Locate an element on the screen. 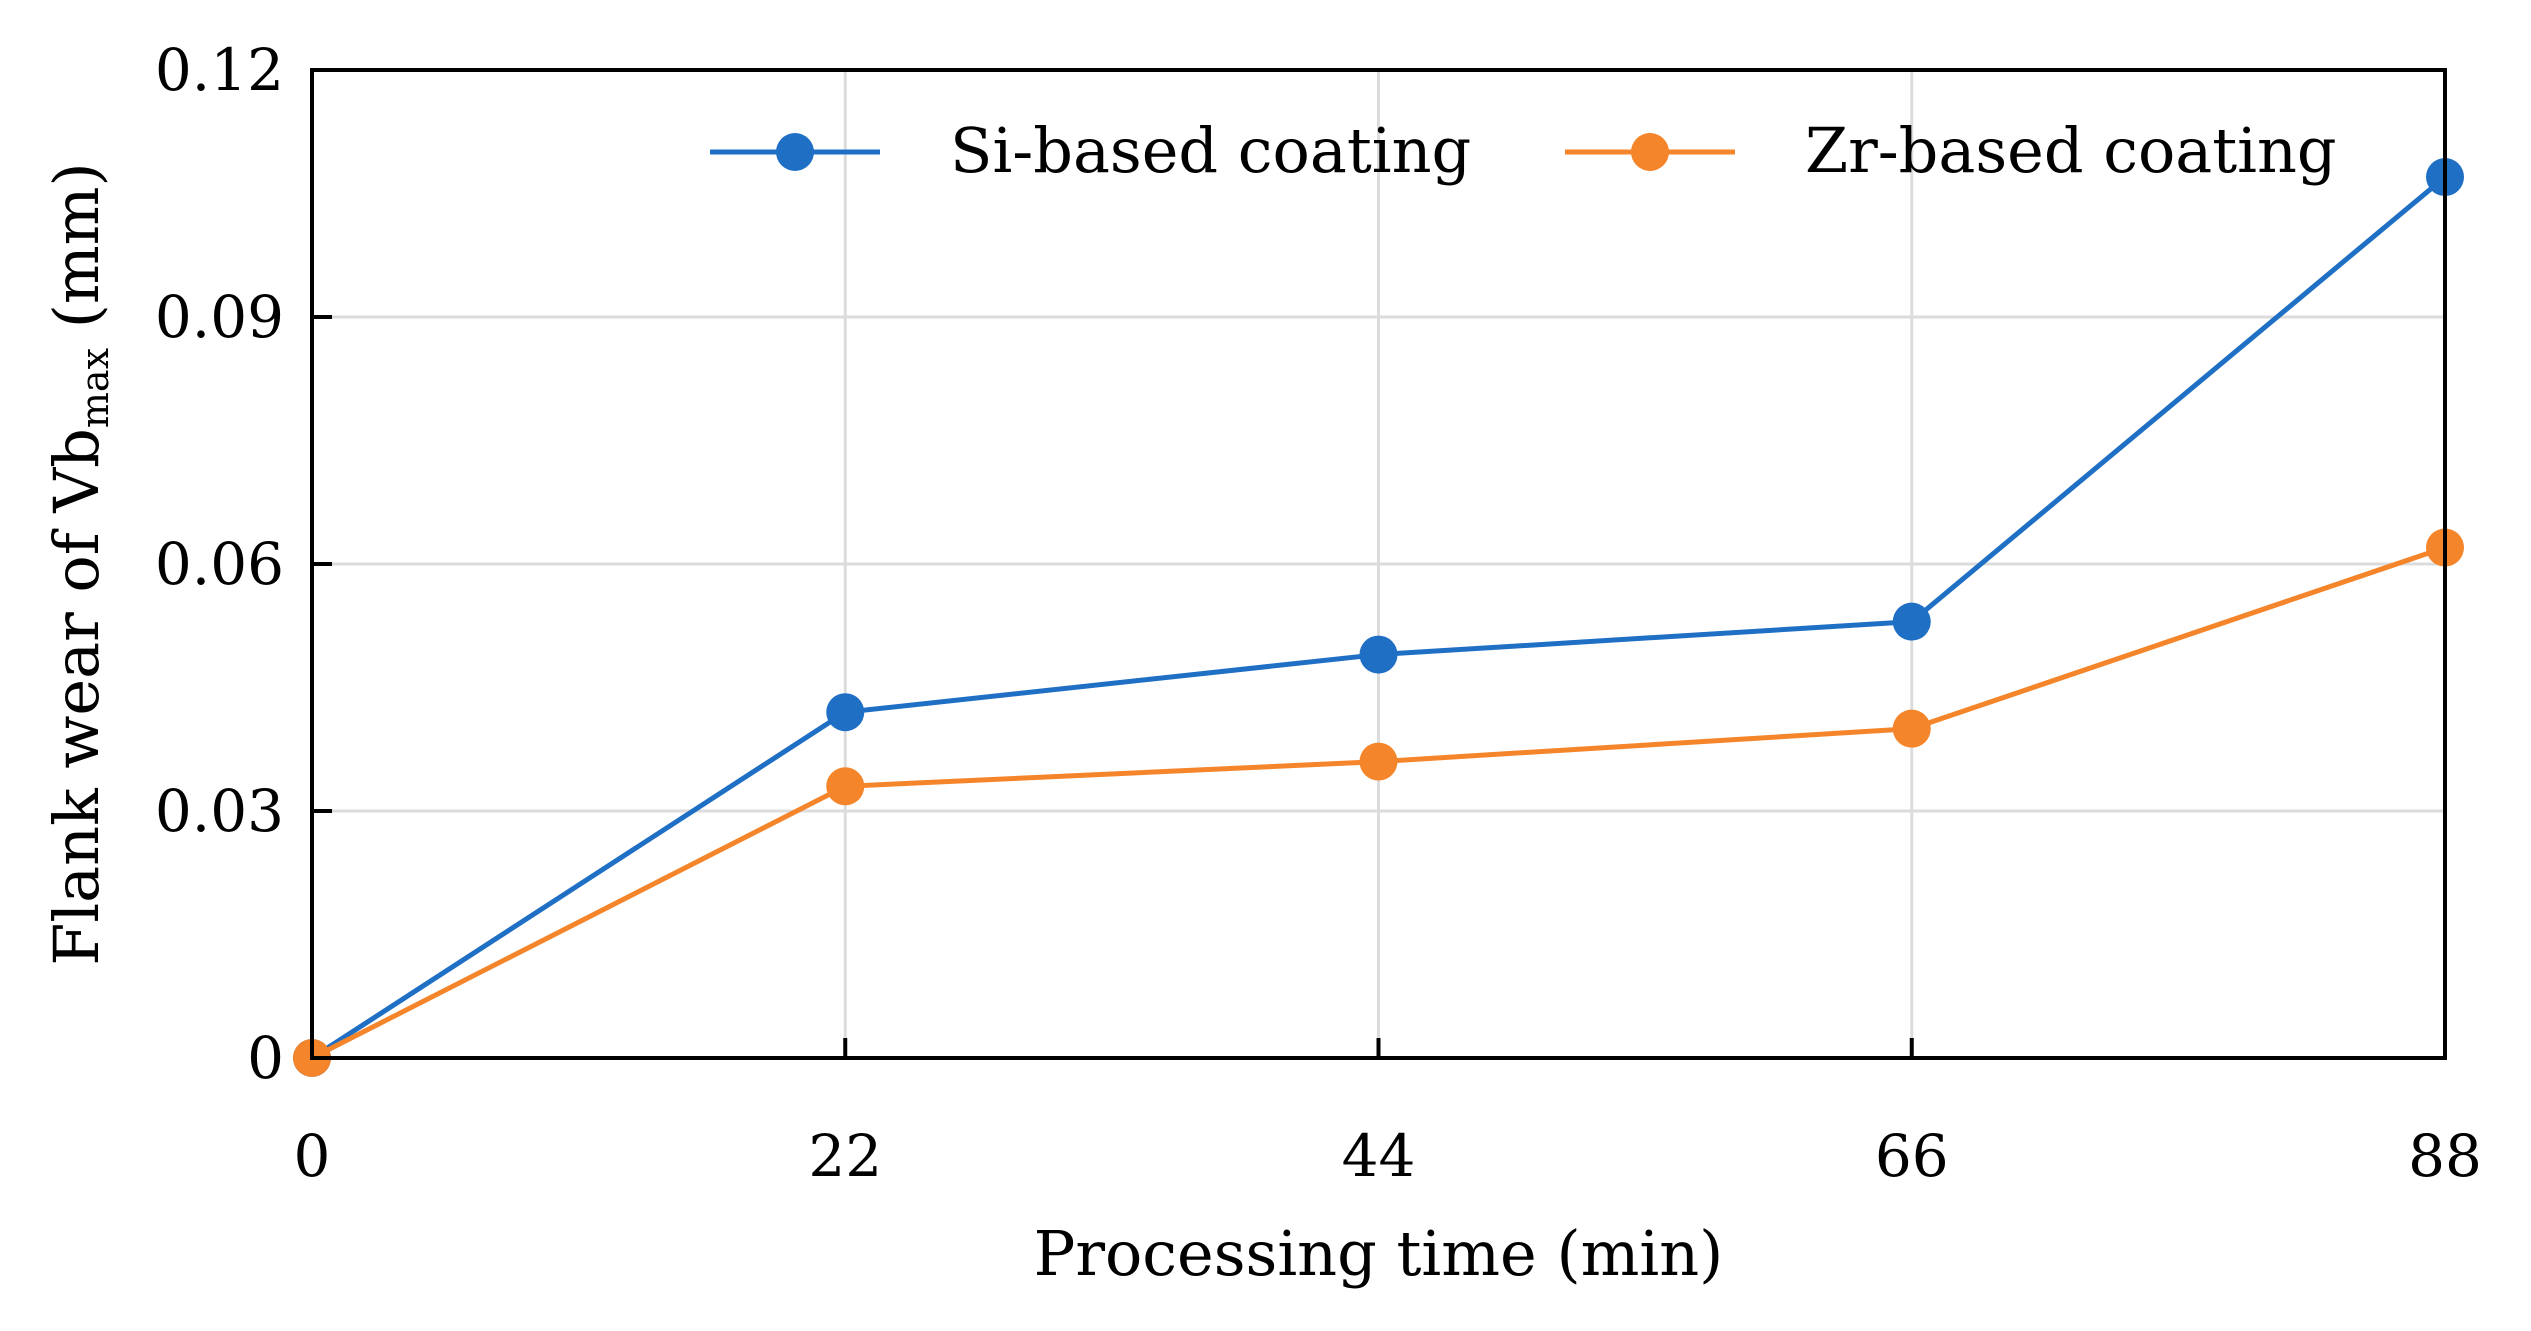  legend-label: Zr-based coating is located at coordinates (2071, 150).